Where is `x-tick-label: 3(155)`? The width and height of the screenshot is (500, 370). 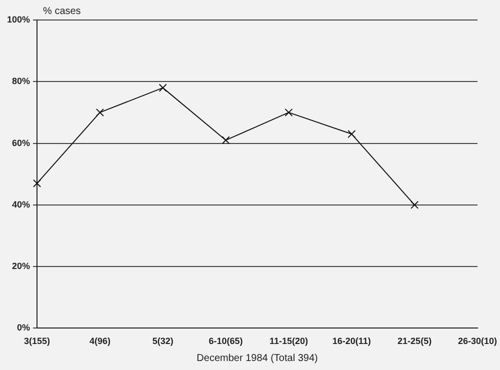
x-tick-label: 3(155) is located at coordinates (37, 341).